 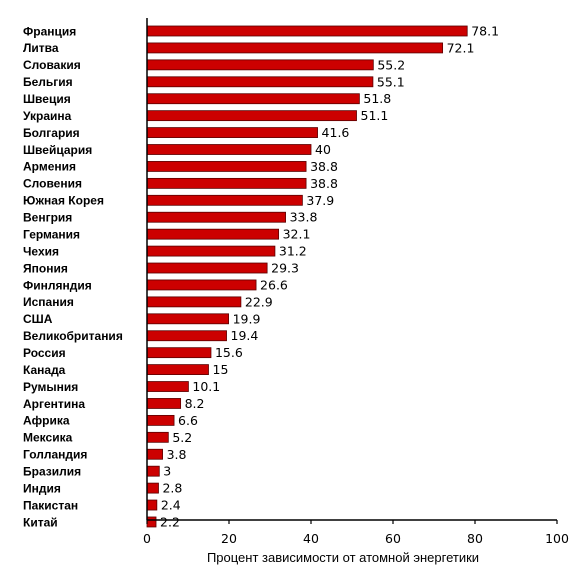 I want to click on category-label: Финляндия, so click(x=57, y=285).